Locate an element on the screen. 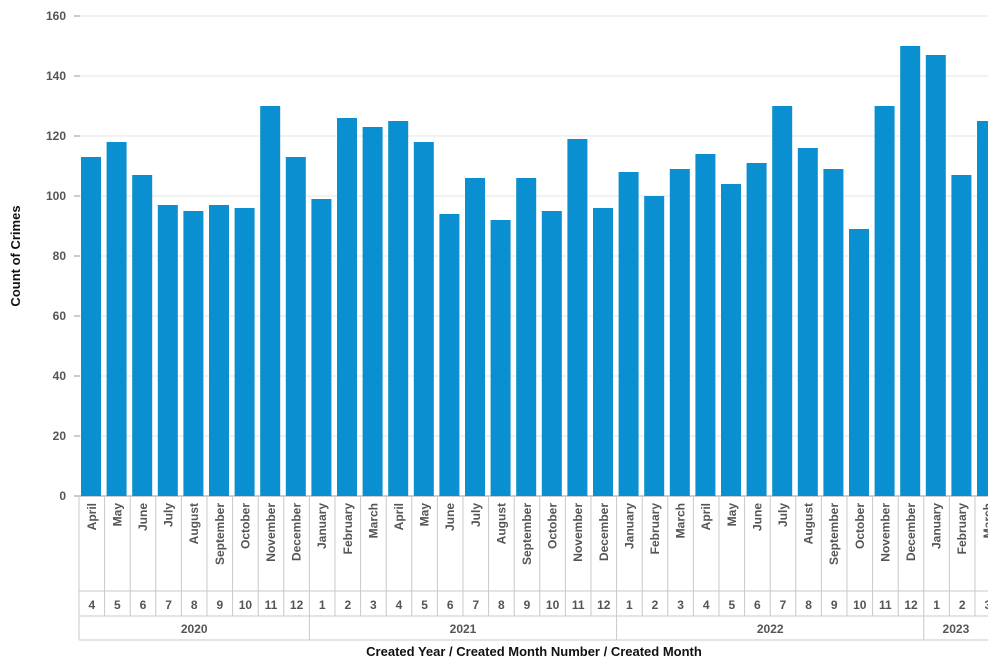 Image resolution: width=988 pixels, height=662 pixels. y-tick-label: 40 is located at coordinates (60, 376).